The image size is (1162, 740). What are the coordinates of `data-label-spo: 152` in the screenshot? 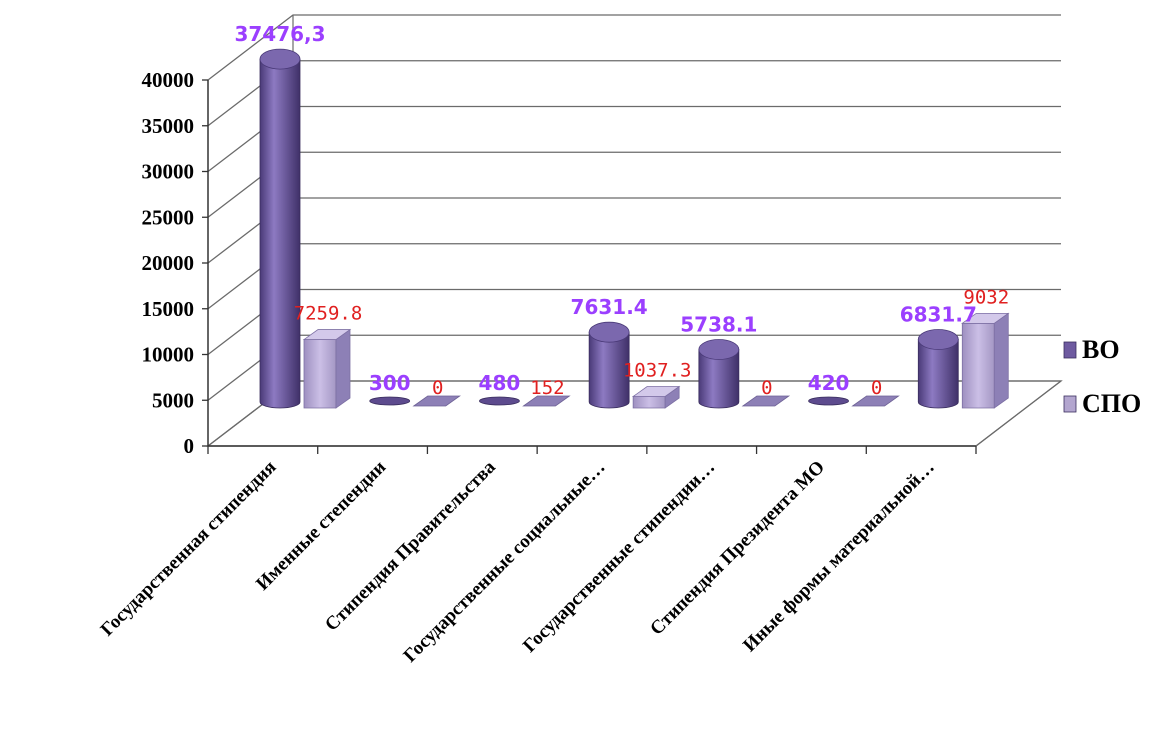 It's located at (547, 388).